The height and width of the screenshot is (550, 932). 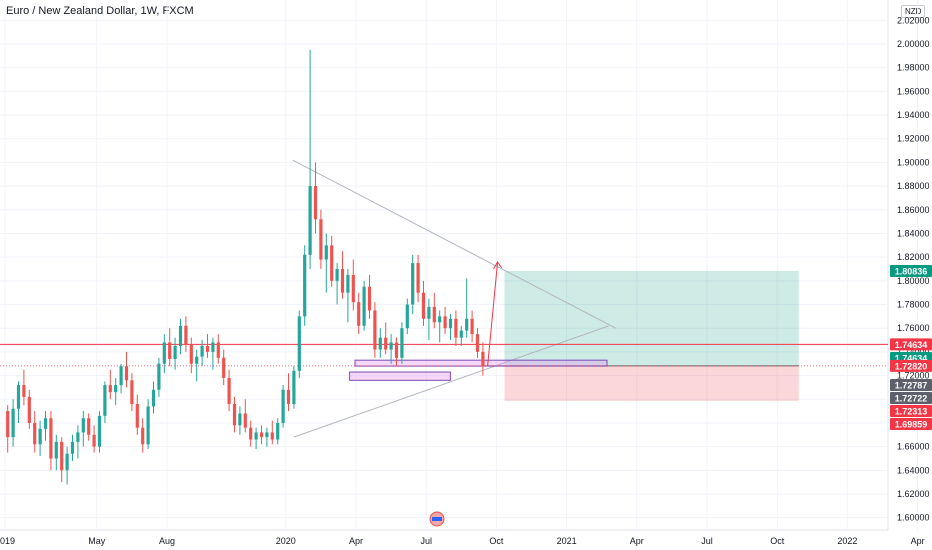 I want to click on price-tick-label: 2.02000, so click(x=913, y=20).